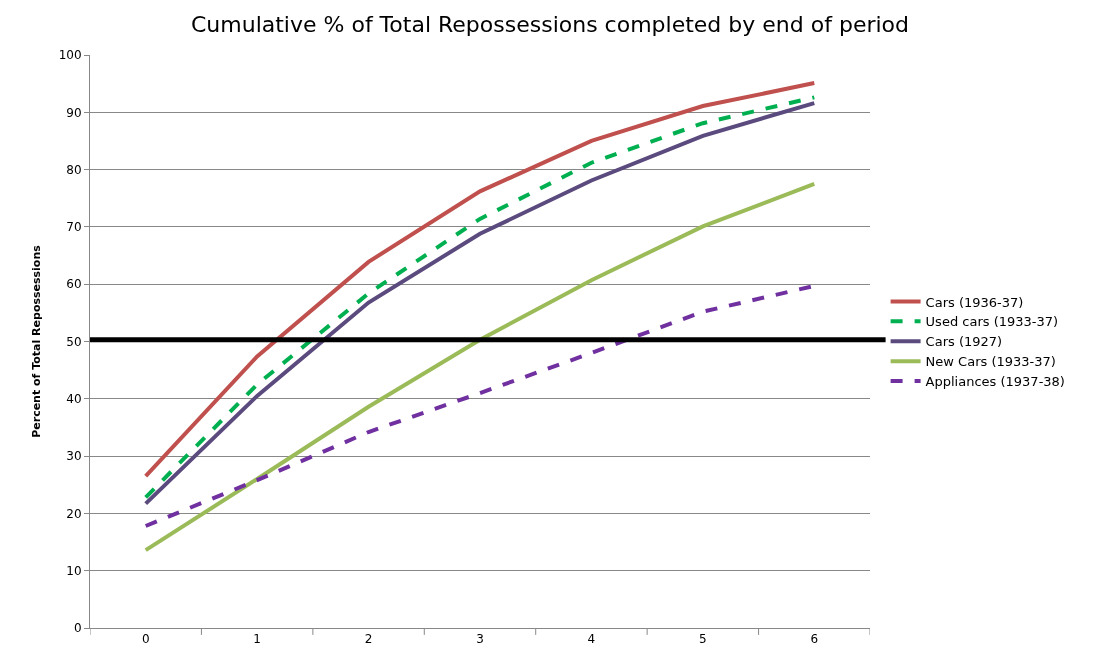 This screenshot has width=1100, height=663. Describe the element at coordinates (74, 284) in the screenshot. I see `y-tick-label: 60` at that location.